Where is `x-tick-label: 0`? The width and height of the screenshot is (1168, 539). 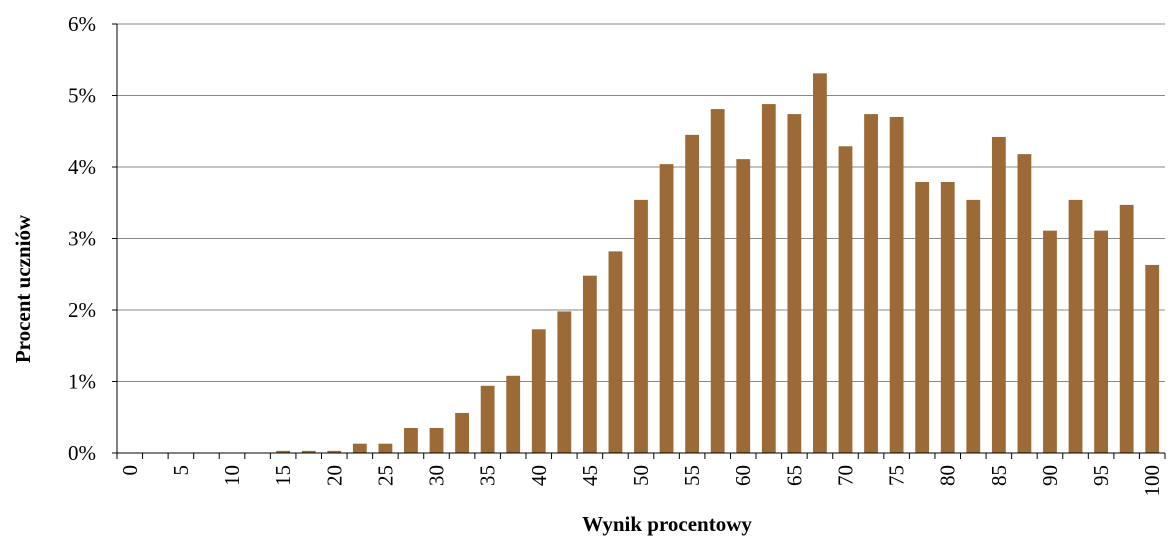
x-tick-label: 0 is located at coordinates (130, 470).